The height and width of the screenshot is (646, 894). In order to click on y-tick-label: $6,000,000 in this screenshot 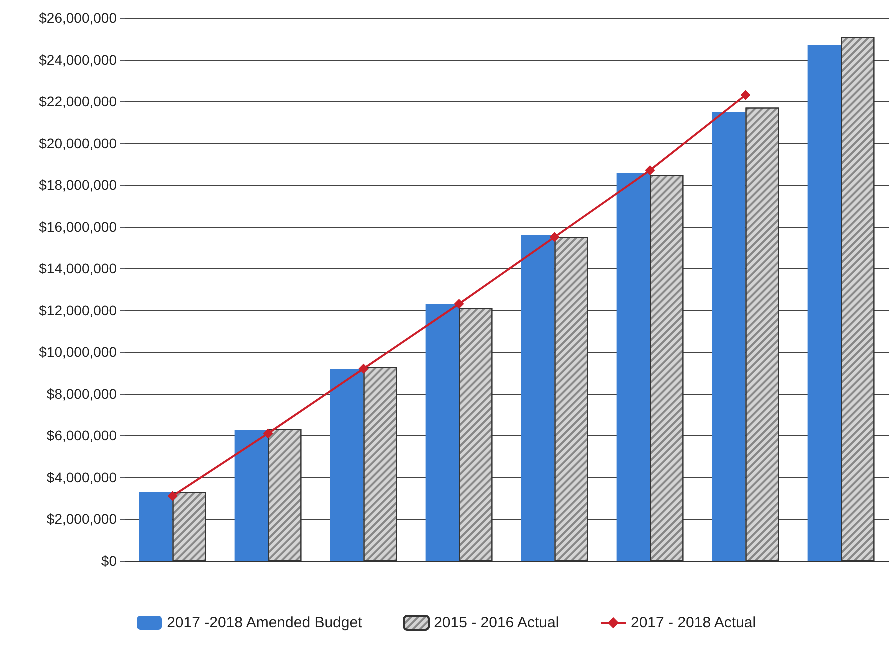, I will do `click(82, 436)`.